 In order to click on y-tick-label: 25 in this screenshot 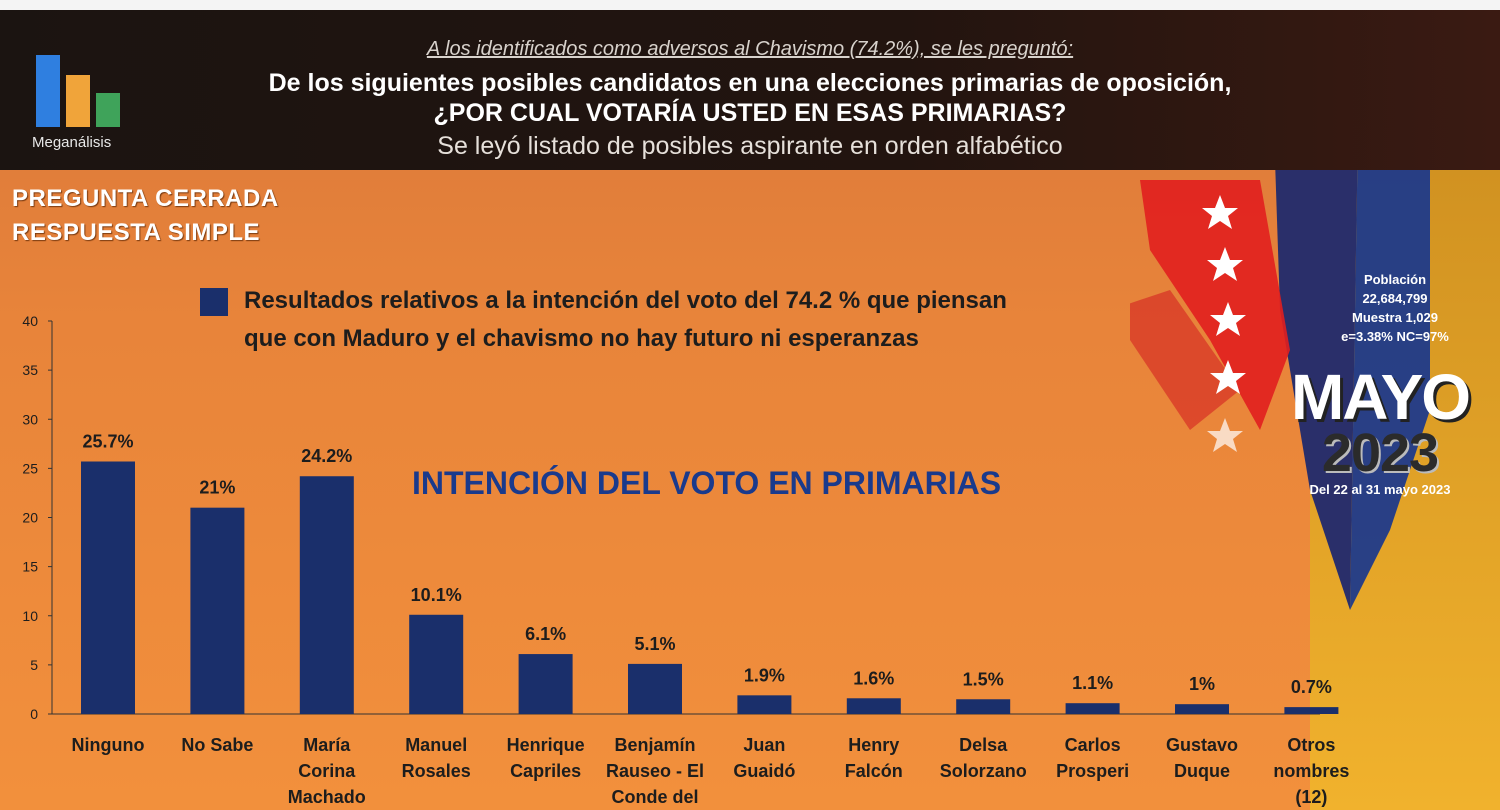, I will do `click(30, 468)`.